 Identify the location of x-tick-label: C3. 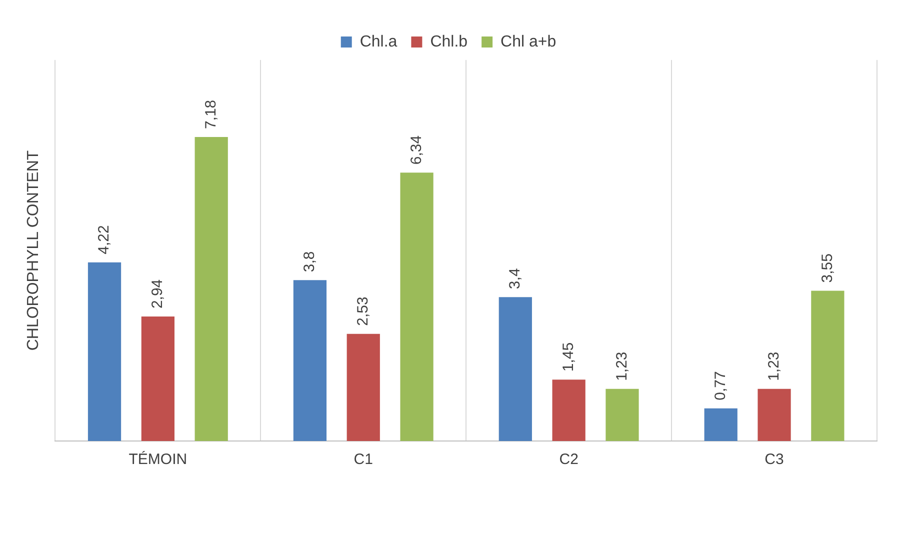
(774, 459).